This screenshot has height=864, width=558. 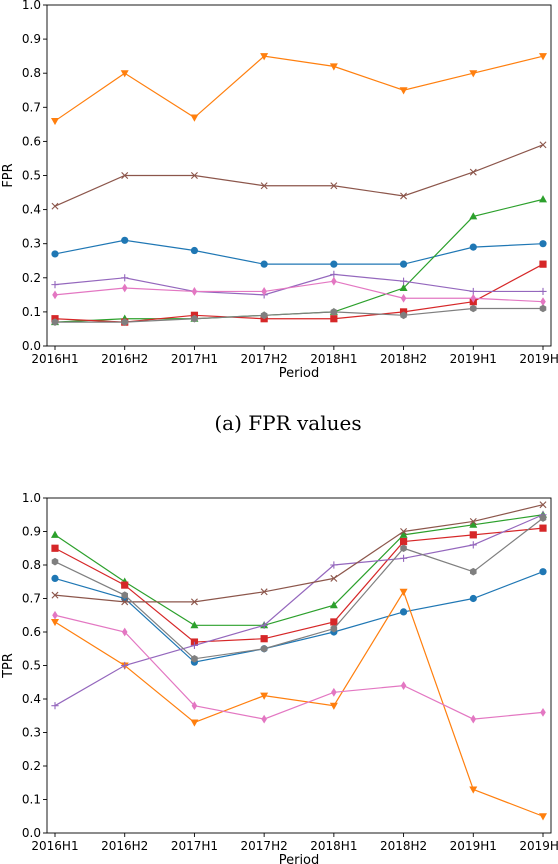 What do you see at coordinates (31, 73) in the screenshot?
I see `y-tick-label: 0.8` at bounding box center [31, 73].